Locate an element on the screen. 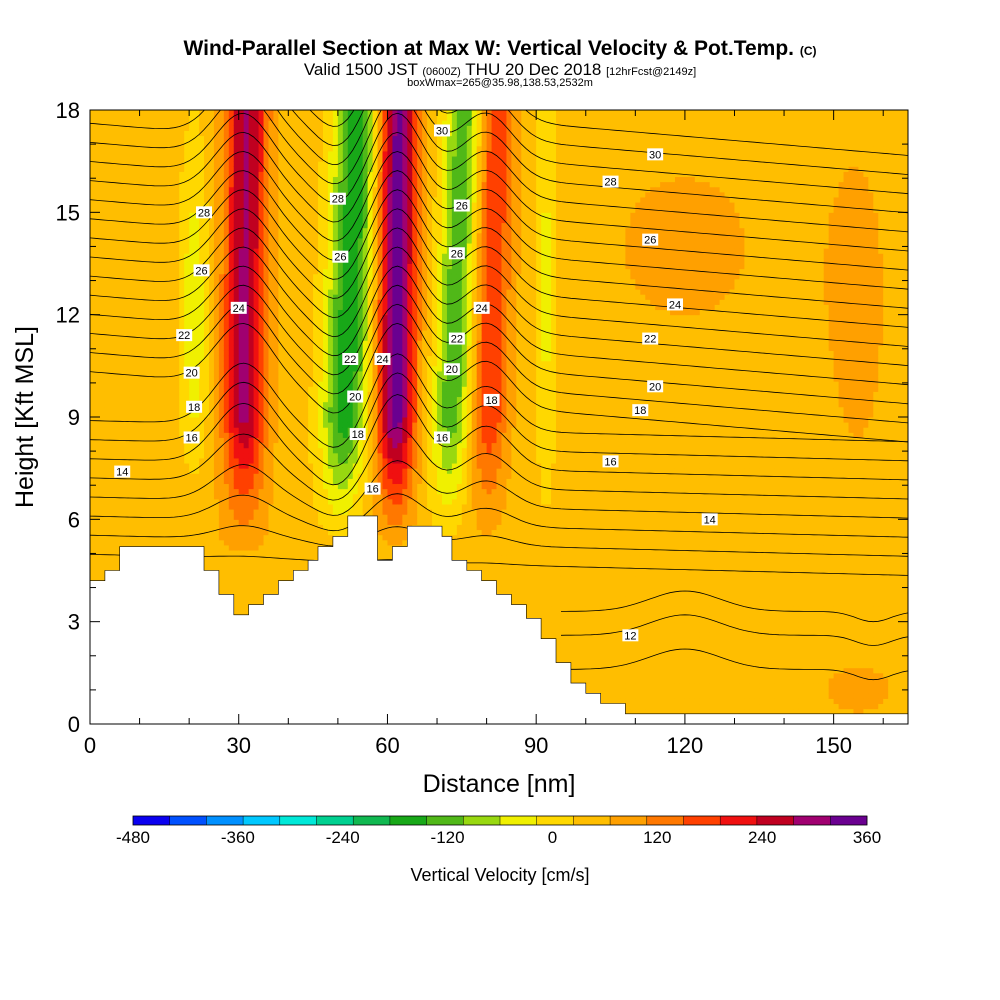 This screenshot has height=1000, width=1000. x-tick-label: 0 is located at coordinates (90, 745).